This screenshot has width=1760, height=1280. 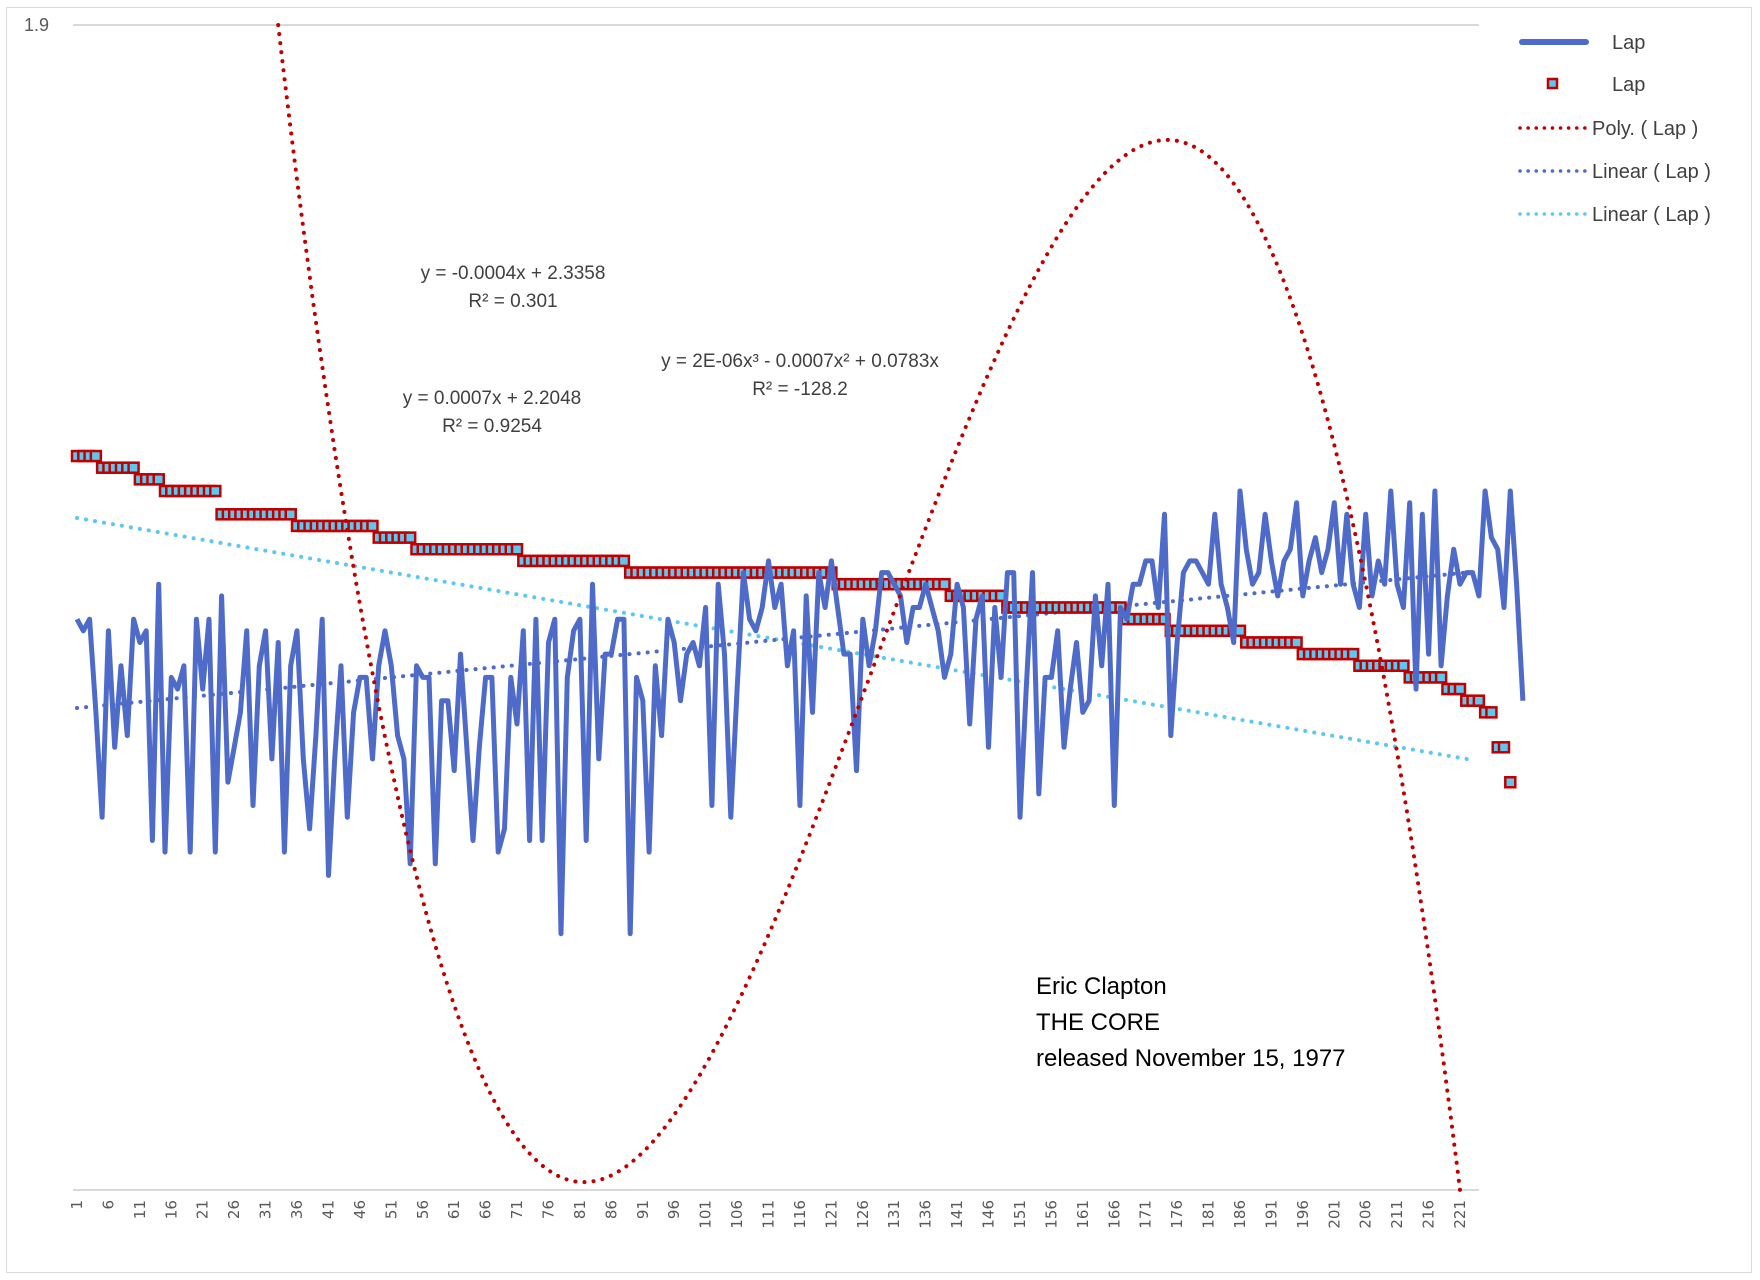 I want to click on x-tick-label: 171, so click(x=1146, y=1214).